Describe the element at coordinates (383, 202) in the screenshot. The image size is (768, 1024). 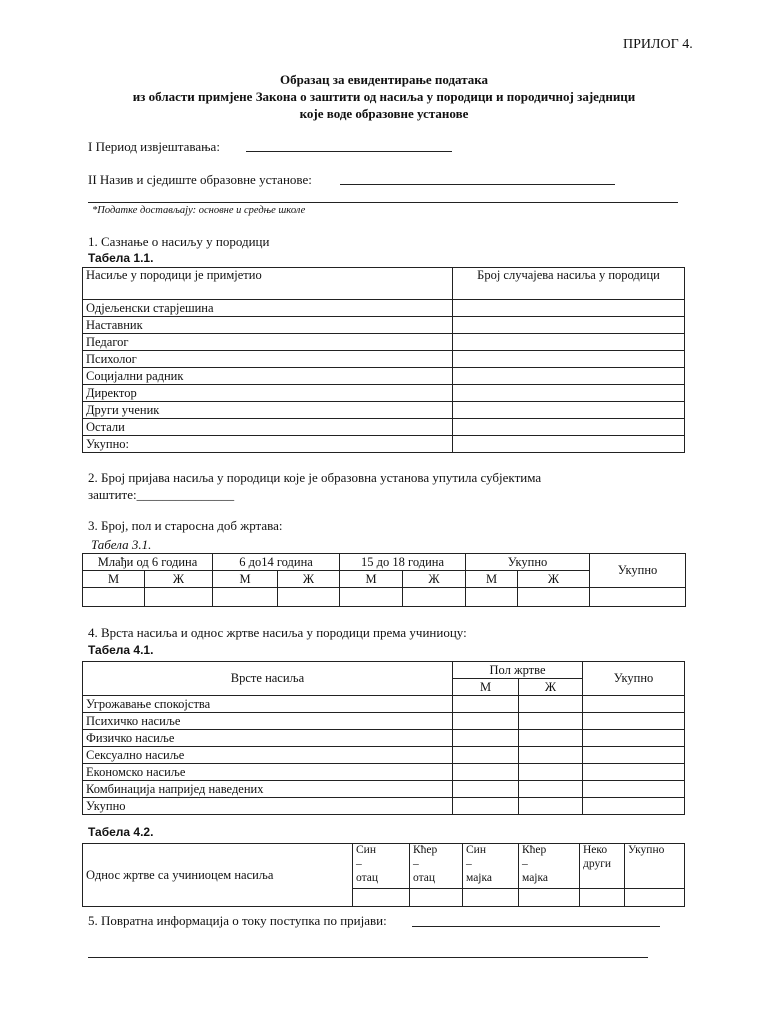
I see `institution-field-line2` at that location.